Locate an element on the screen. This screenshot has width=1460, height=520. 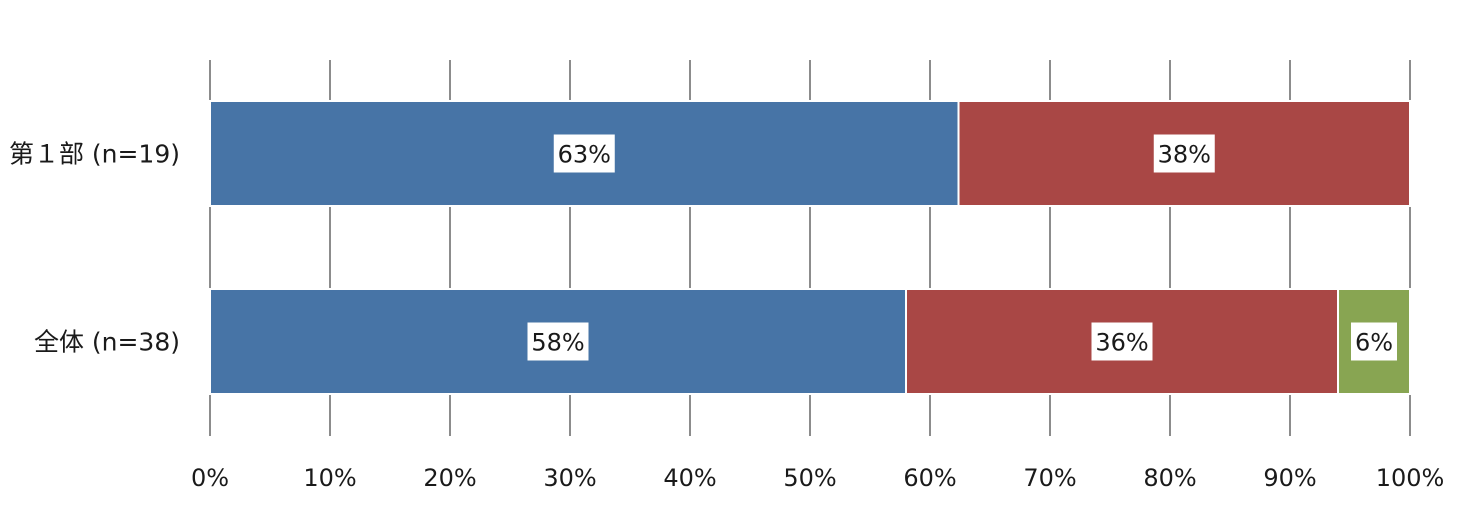
x-tick-label: 50% is located at coordinates (809, 478).